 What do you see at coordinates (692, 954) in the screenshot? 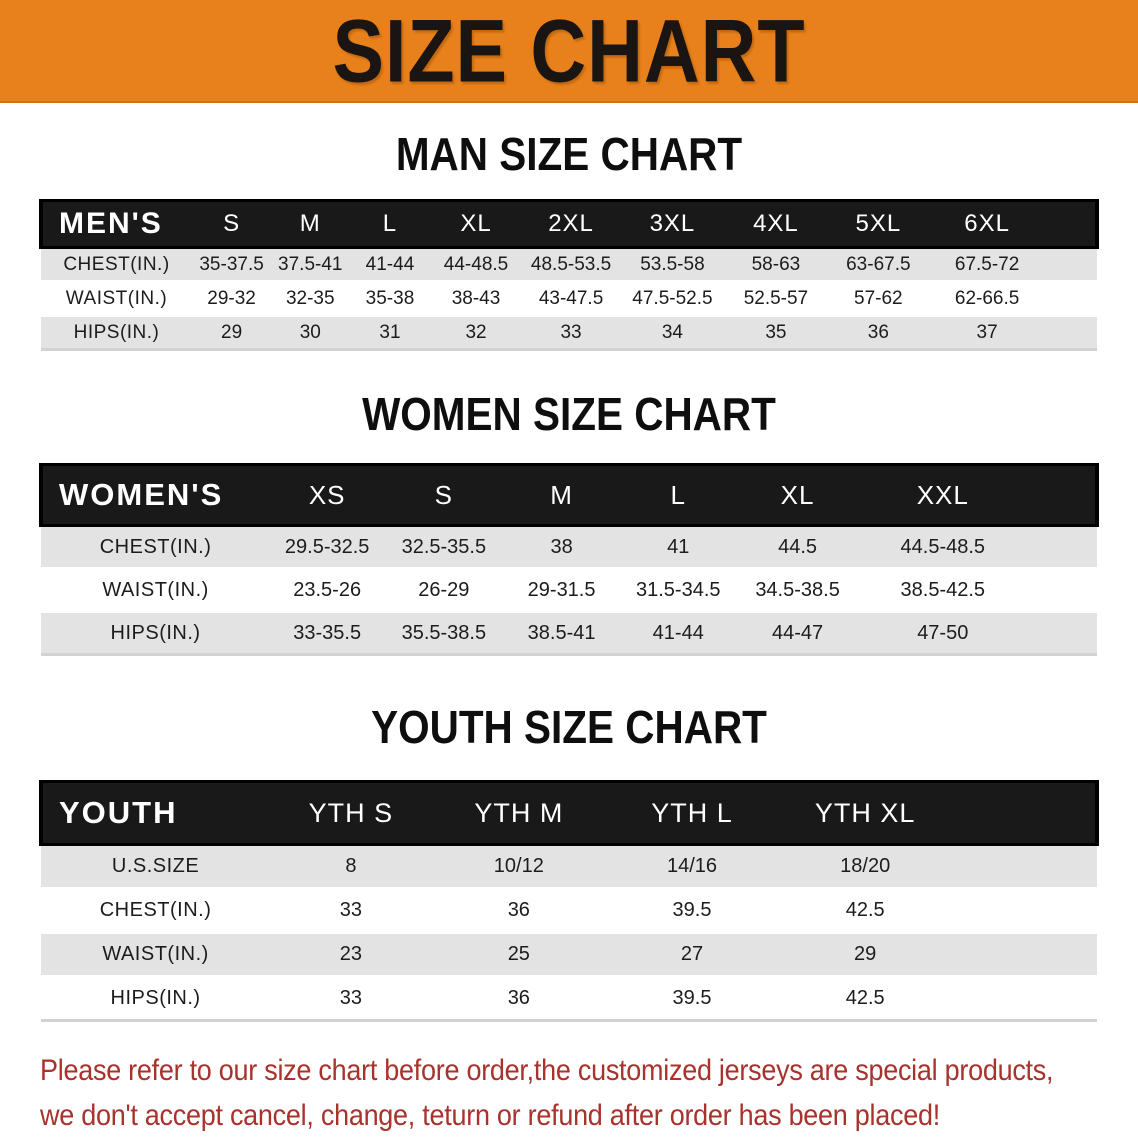
I see `size-value-cell: 27` at bounding box center [692, 954].